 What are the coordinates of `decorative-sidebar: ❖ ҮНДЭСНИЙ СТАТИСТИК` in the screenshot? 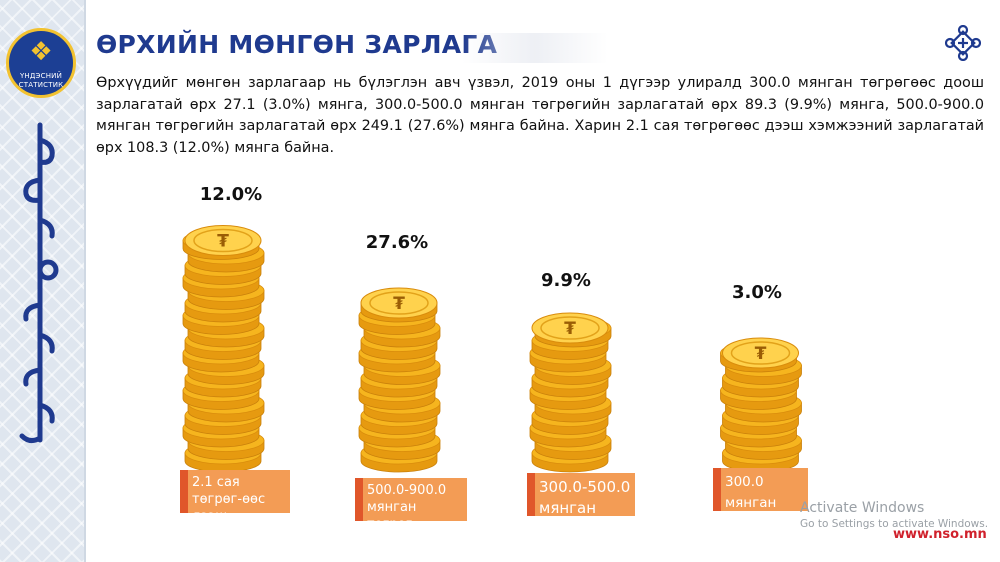 It's located at (43, 281).